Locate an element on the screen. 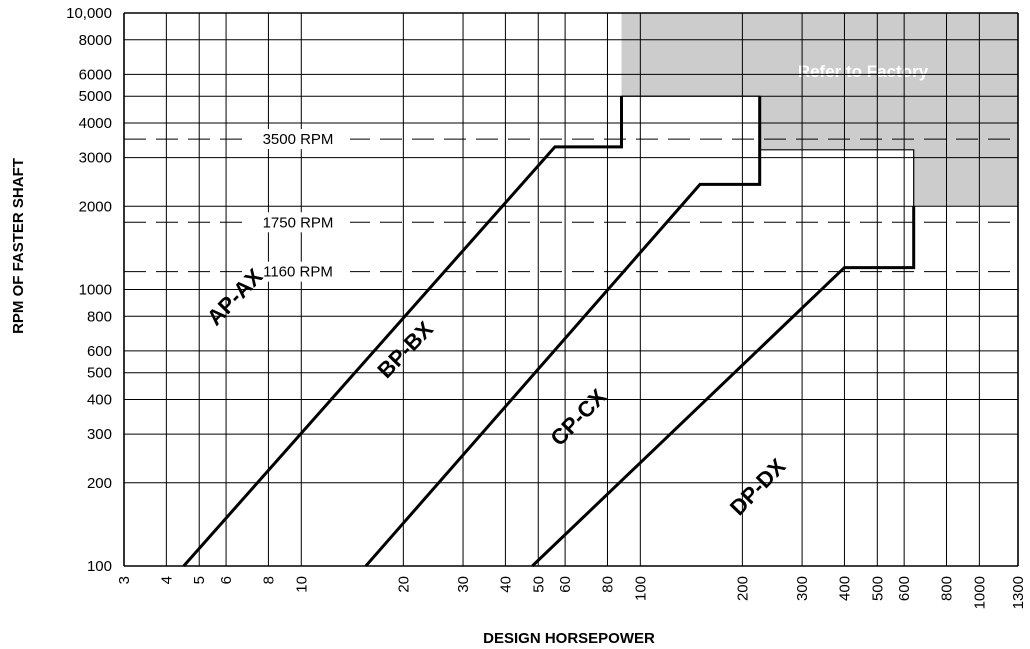  x-tick-label: 100 is located at coordinates (640, 588).